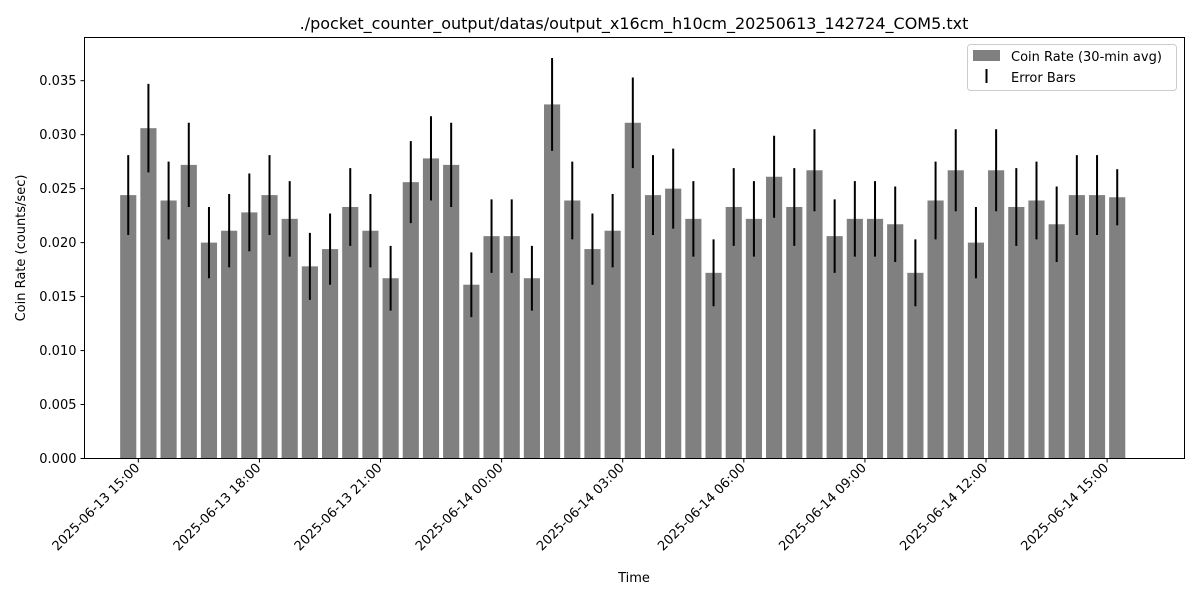 The width and height of the screenshot is (1200, 600). I want to click on x-tick-label: 2025-06-13 18:00, so click(217, 507).